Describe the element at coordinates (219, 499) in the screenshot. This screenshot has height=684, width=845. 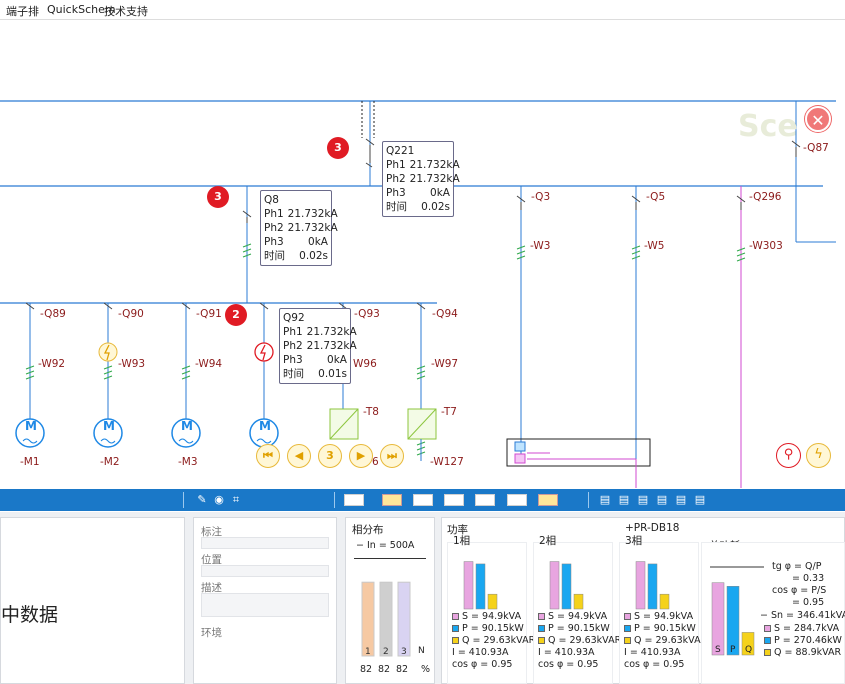
I see `location-pin-icon: ◉` at that location.